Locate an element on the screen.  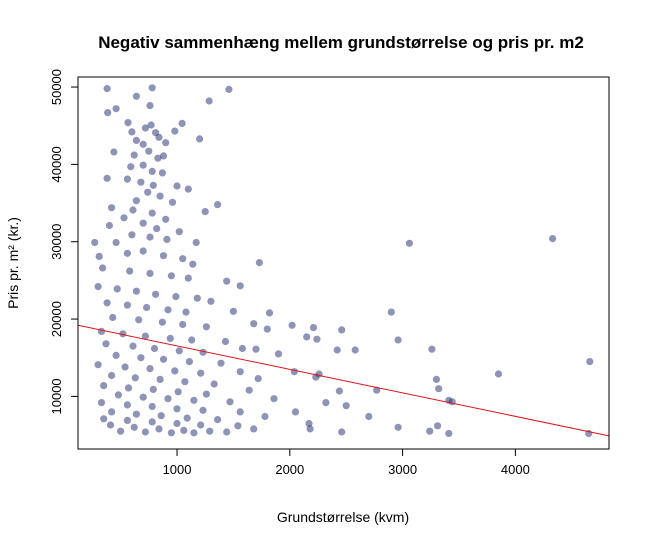
x-tick-label: 2000 is located at coordinates (289, 469).